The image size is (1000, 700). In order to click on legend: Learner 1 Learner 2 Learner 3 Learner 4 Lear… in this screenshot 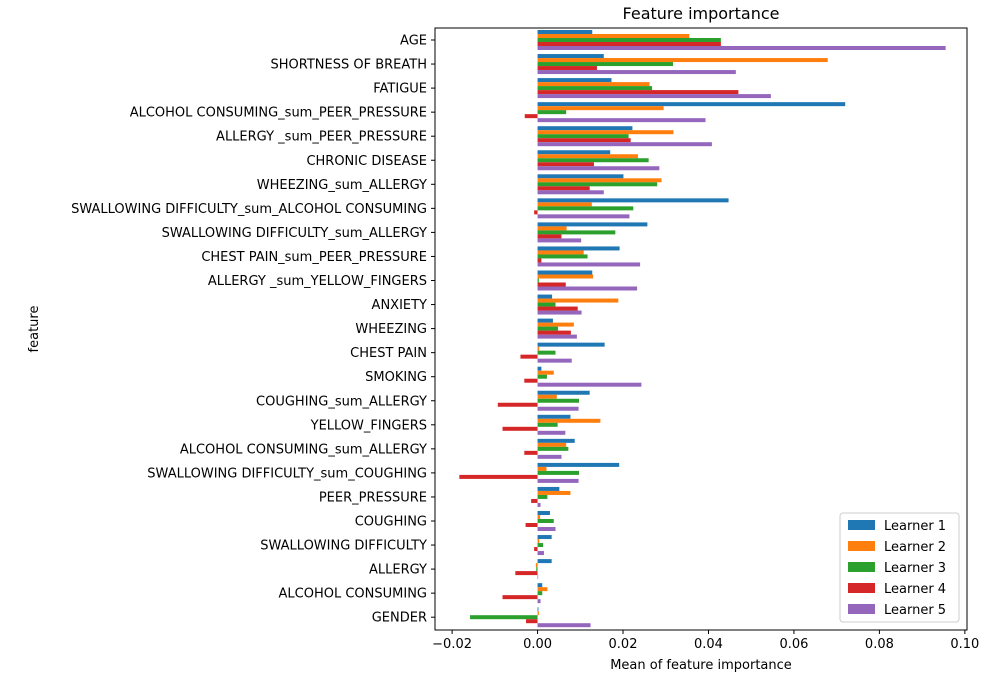, I will do `click(899, 567)`.